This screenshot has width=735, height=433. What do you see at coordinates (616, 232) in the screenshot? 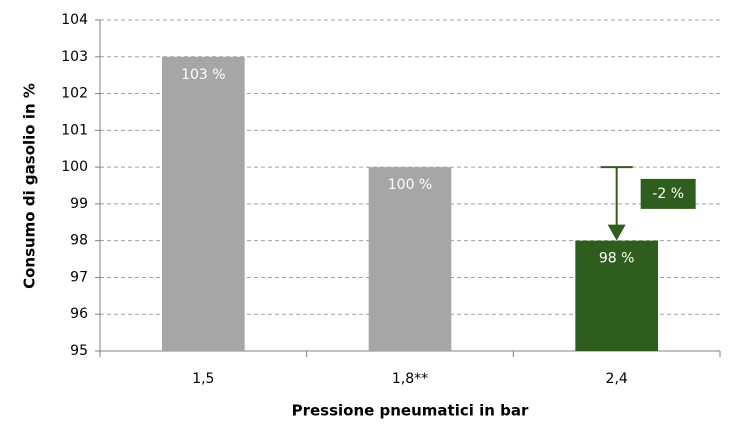
I see `annotation-arrowhead` at bounding box center [616, 232].